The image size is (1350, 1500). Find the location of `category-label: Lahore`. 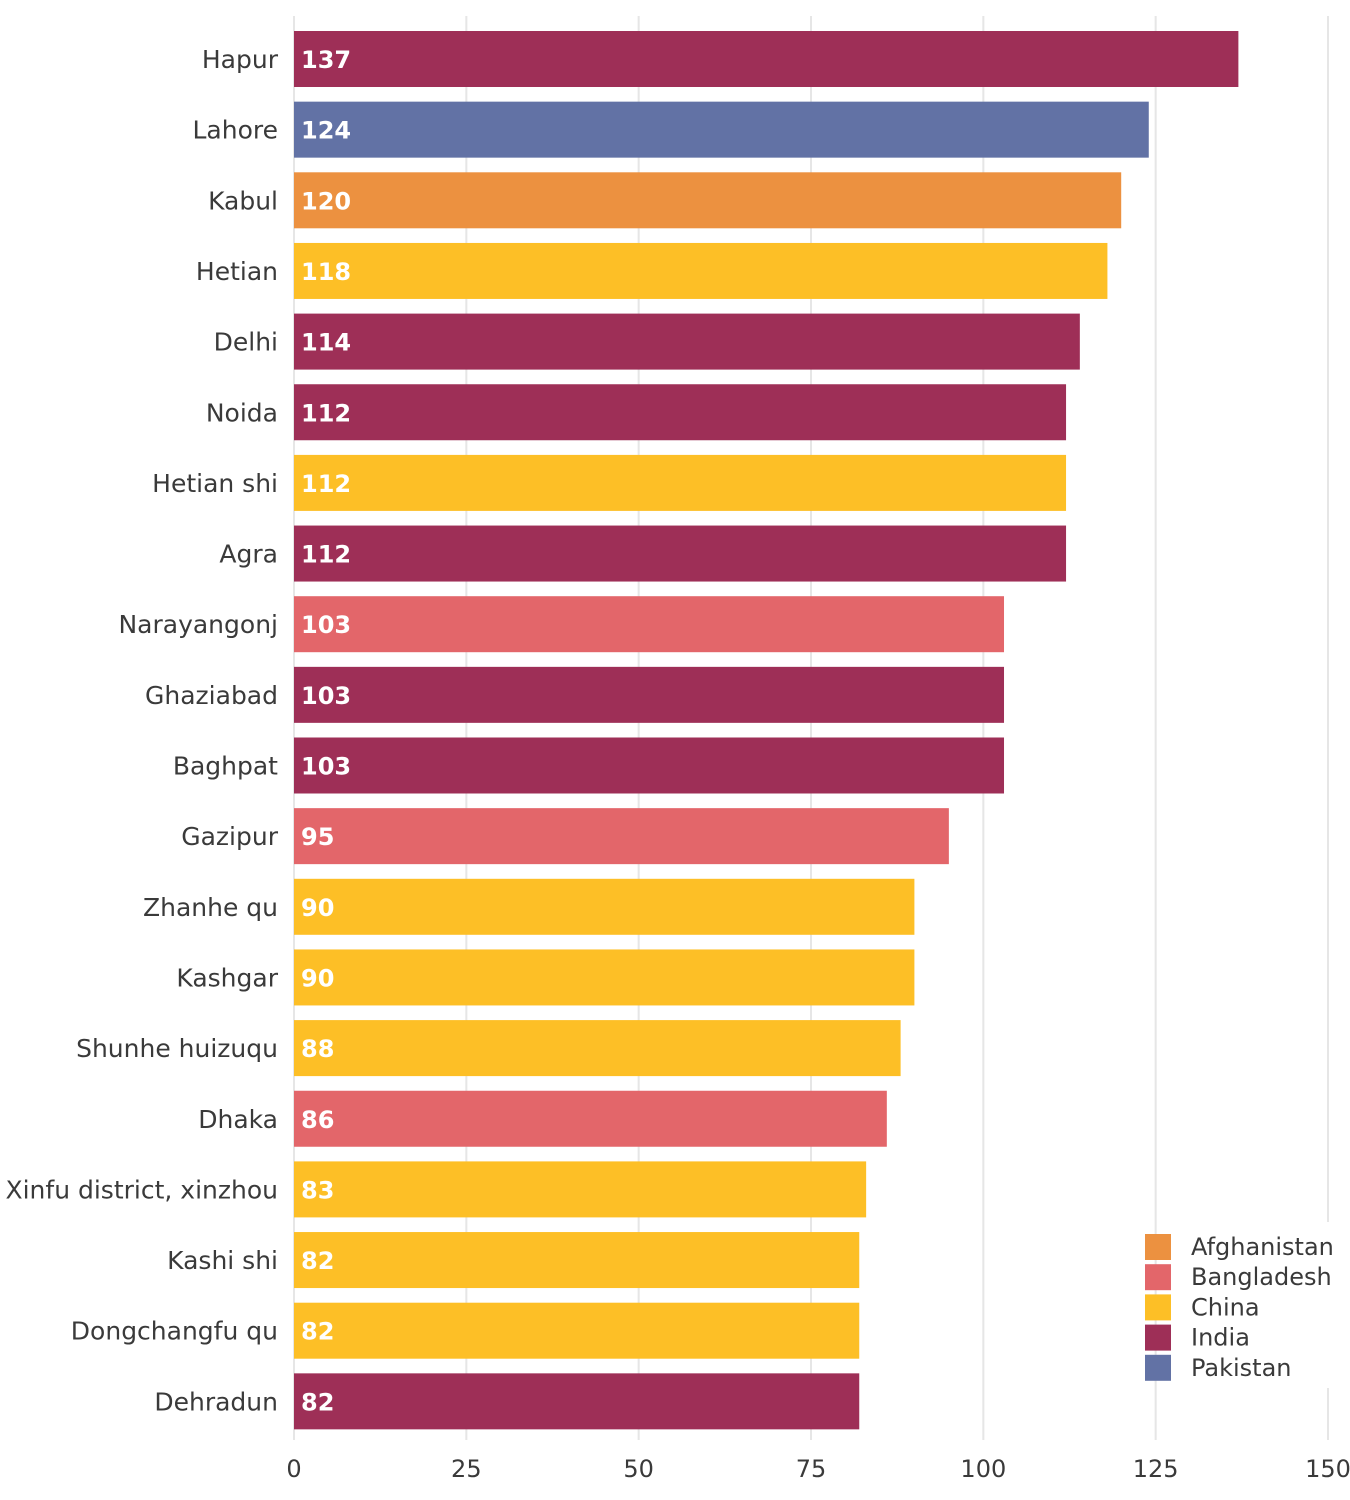

category-label: Lahore is located at coordinates (236, 130).